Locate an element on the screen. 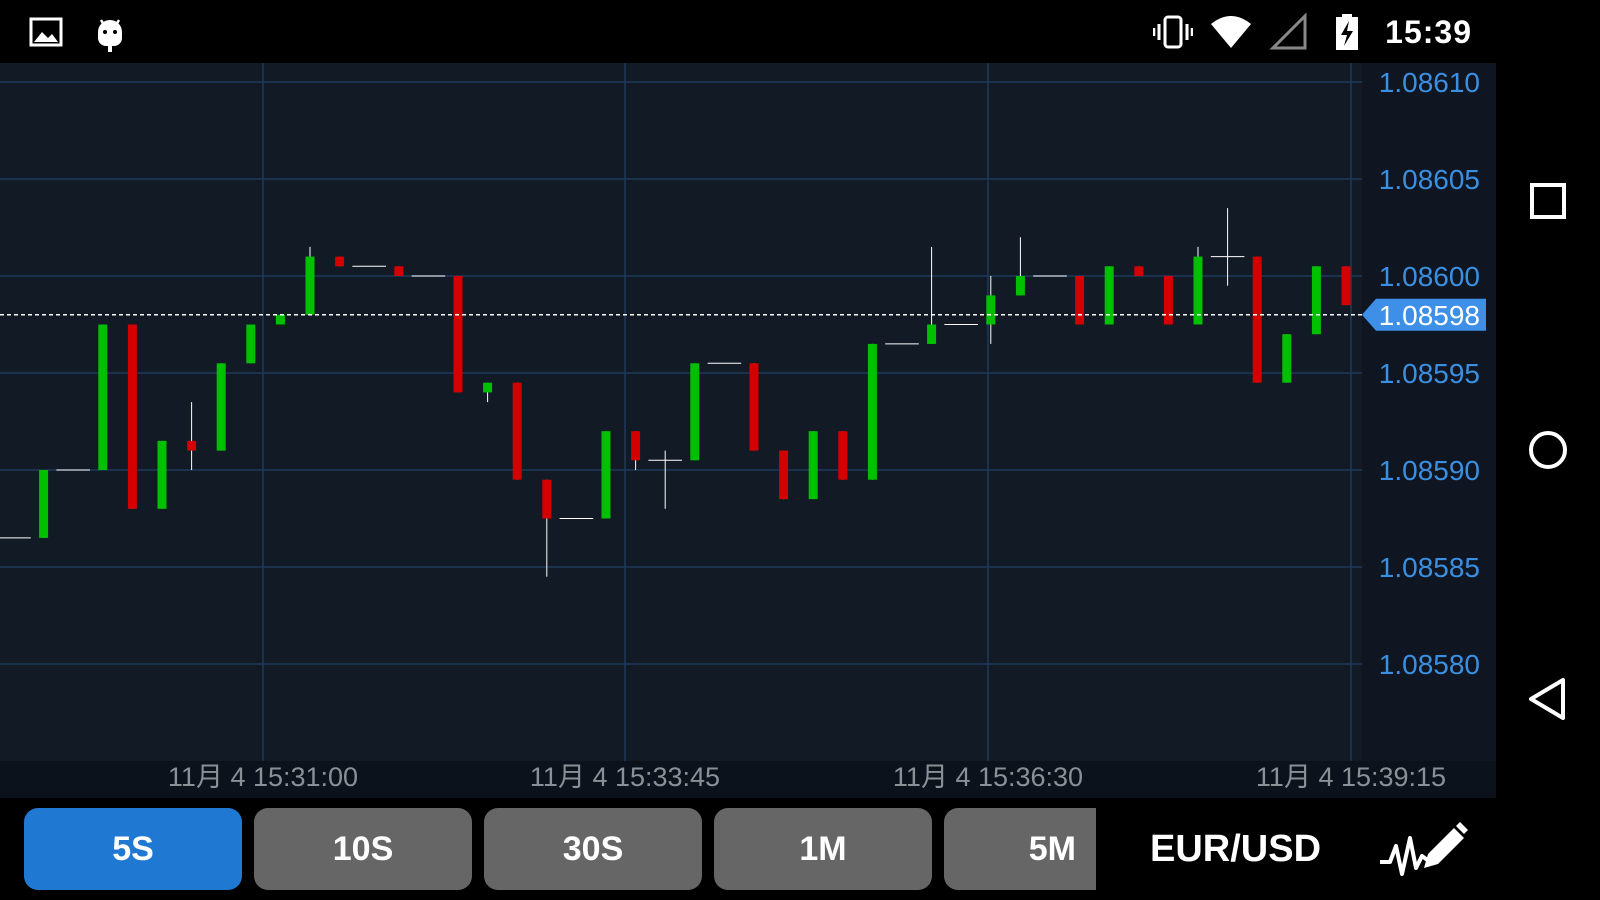 This screenshot has width=1600, height=900. bottom-toolbar: 5S 10S 30S 1M 5M EUR/USD is located at coordinates (748, 849).